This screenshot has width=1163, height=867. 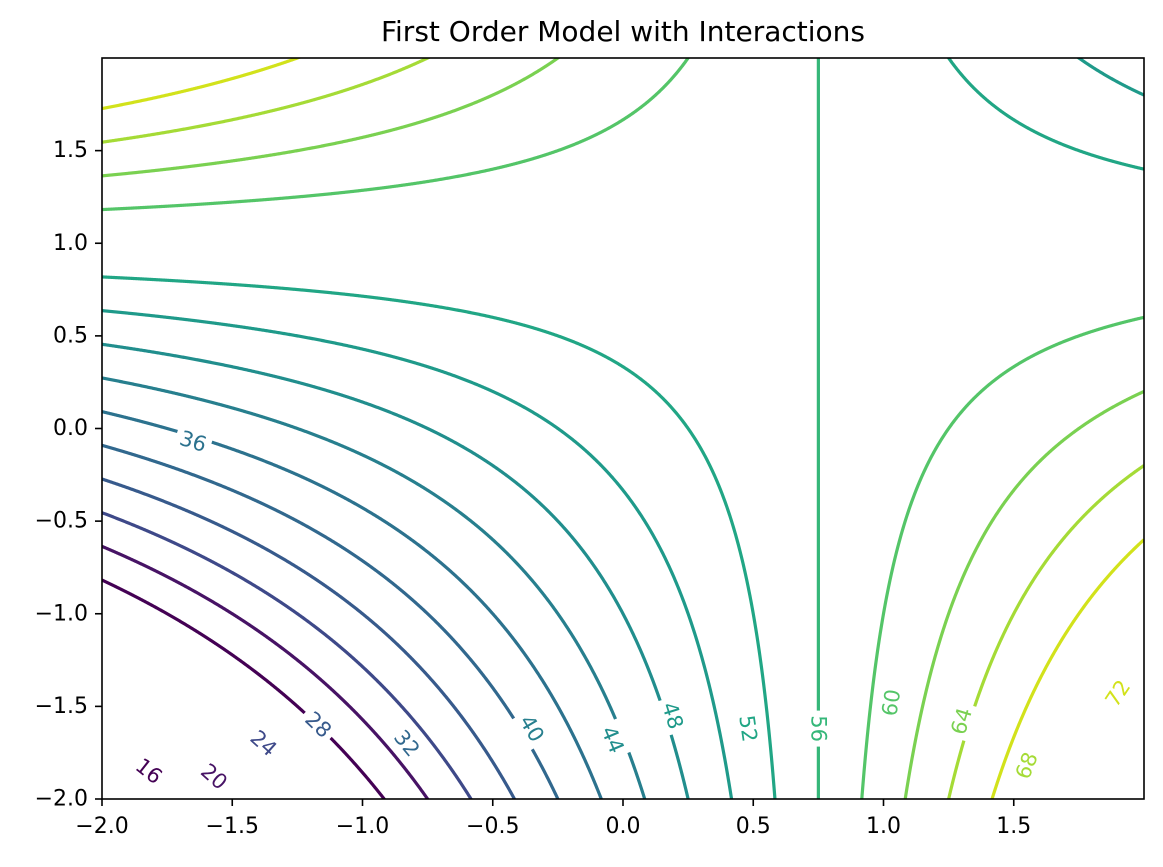 What do you see at coordinates (623, 826) in the screenshot?
I see `x-tick-label: 0.0` at bounding box center [623, 826].